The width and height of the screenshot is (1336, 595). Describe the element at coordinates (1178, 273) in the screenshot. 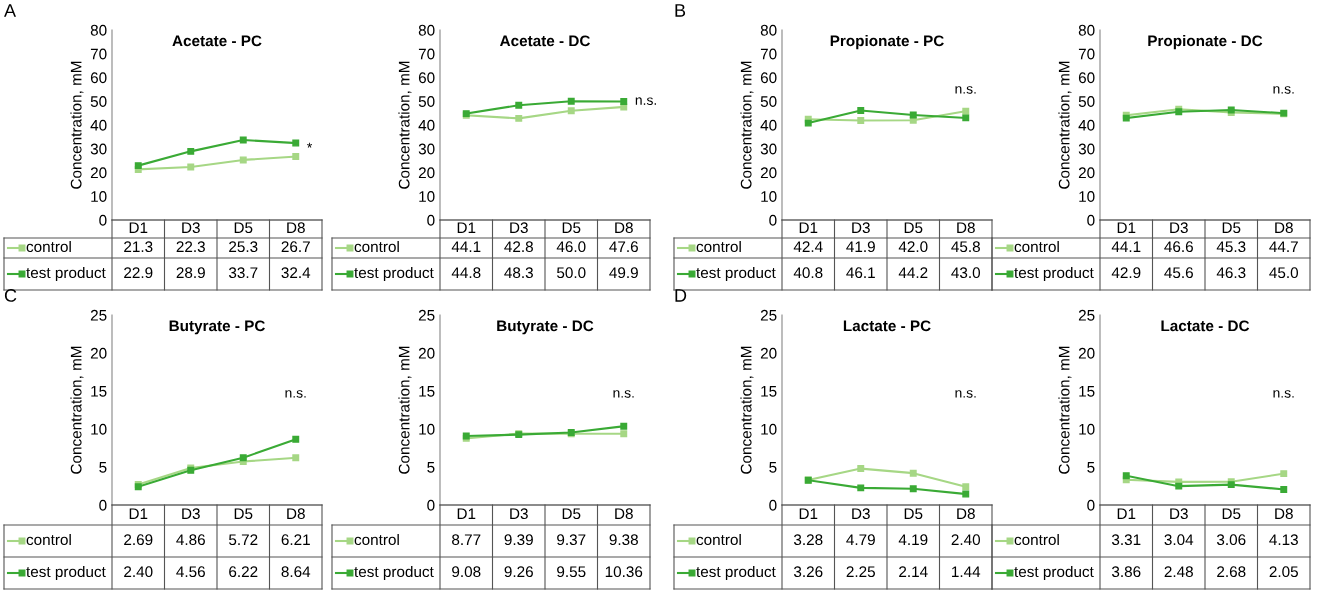

I see `data-label: 45.6` at that location.